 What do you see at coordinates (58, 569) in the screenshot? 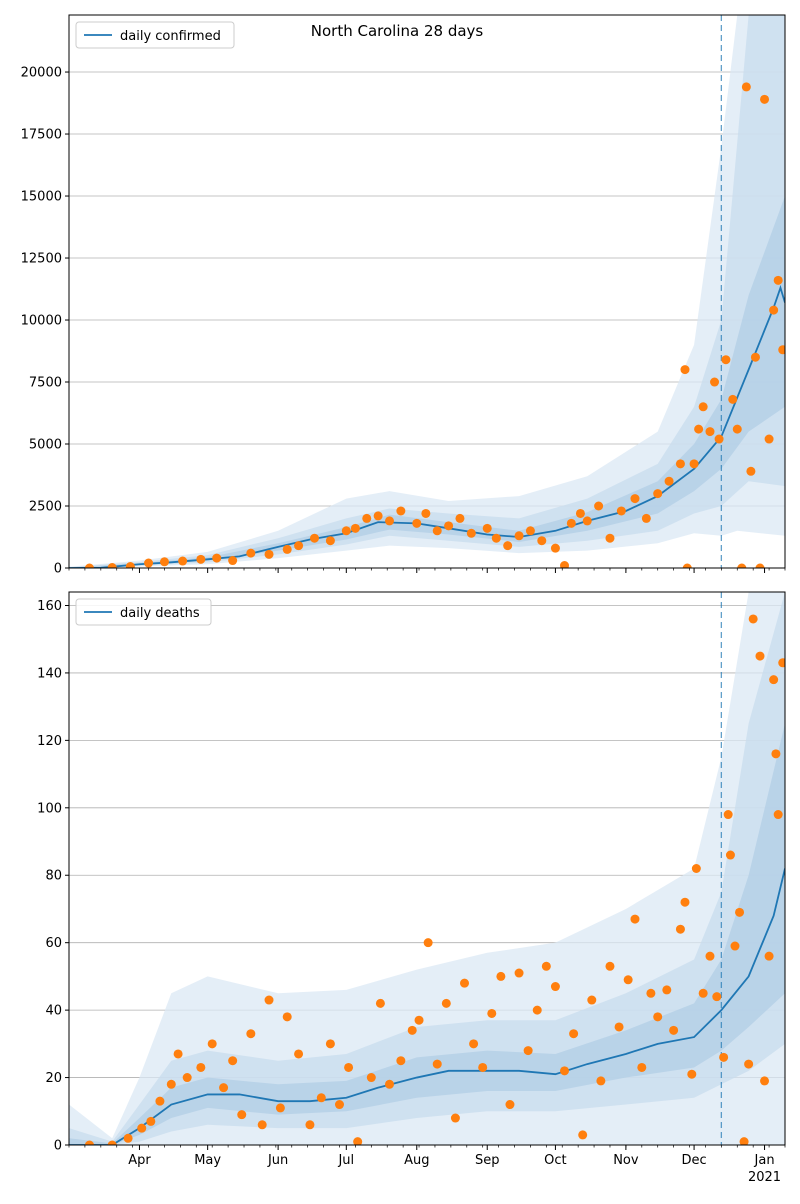
I see `y-tick-label: 0` at bounding box center [58, 569].